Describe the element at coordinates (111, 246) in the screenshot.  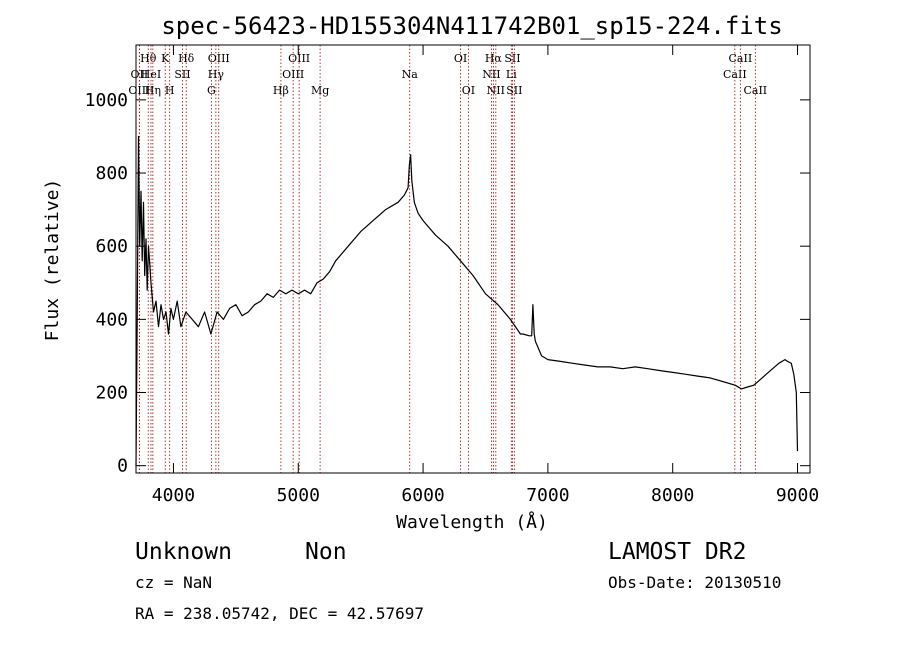
I see `y-tick-label: 600` at that location.